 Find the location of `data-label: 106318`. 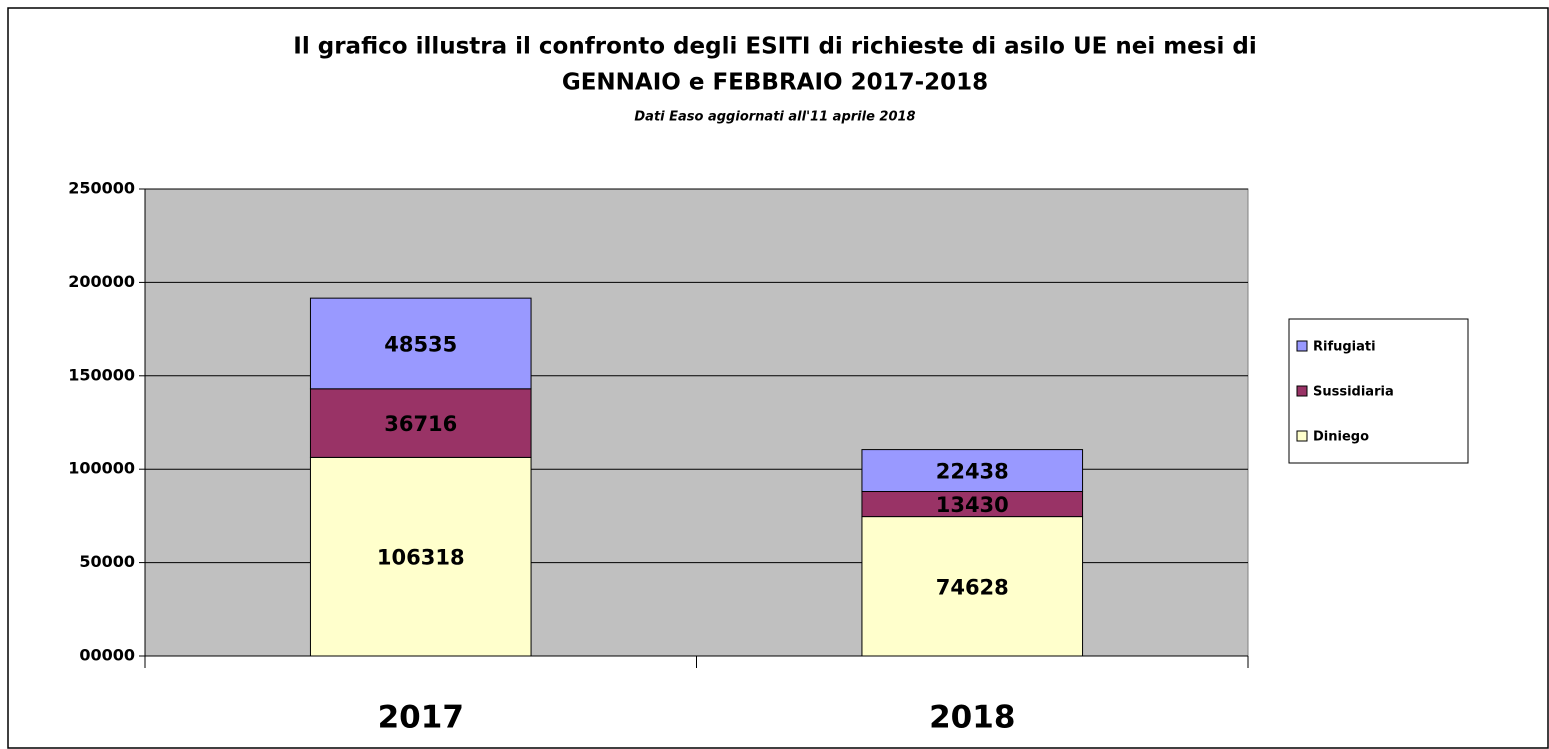

data-label: 106318 is located at coordinates (421, 558).